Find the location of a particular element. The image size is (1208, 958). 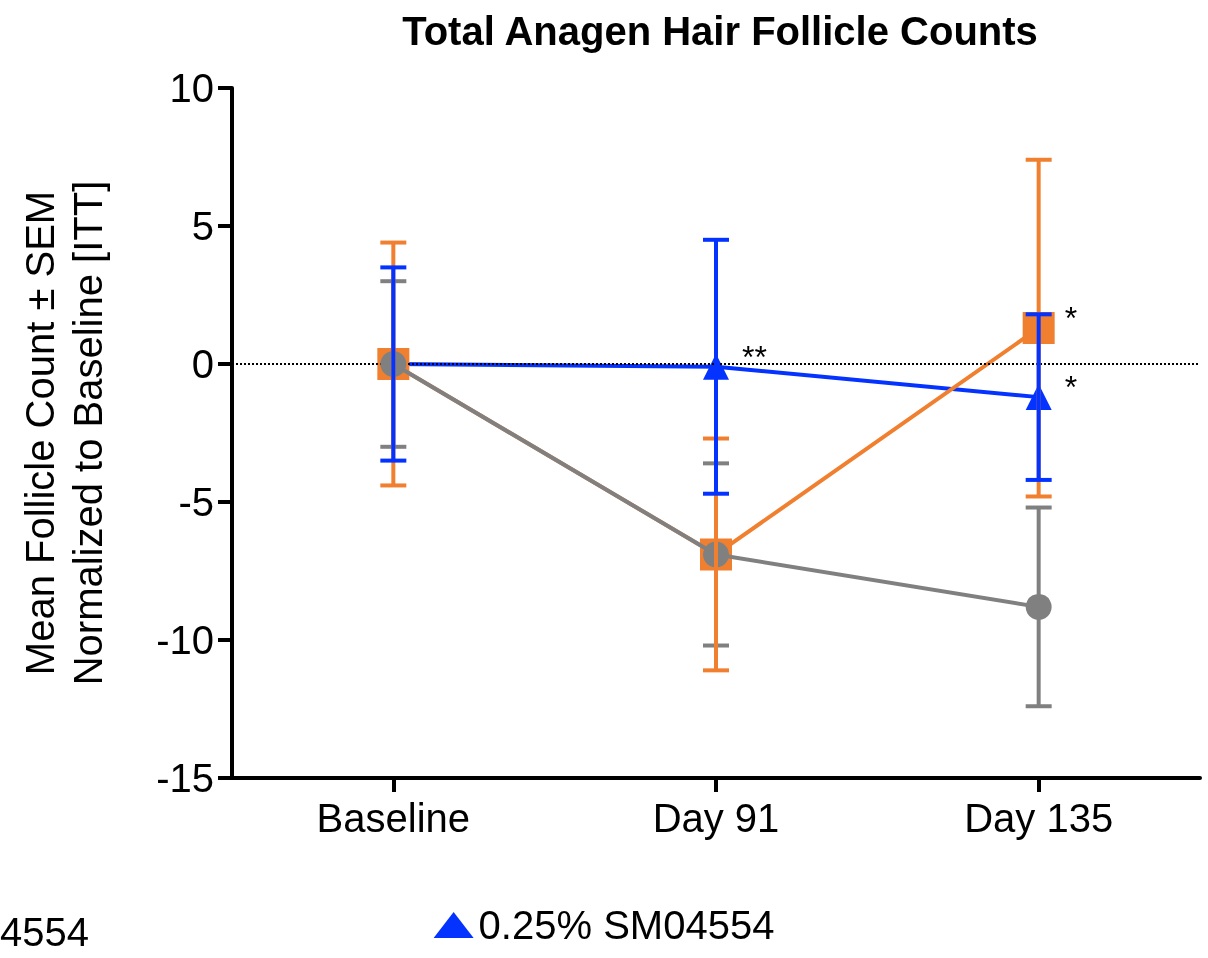

y-tick-label: -15 is located at coordinates (185, 778).